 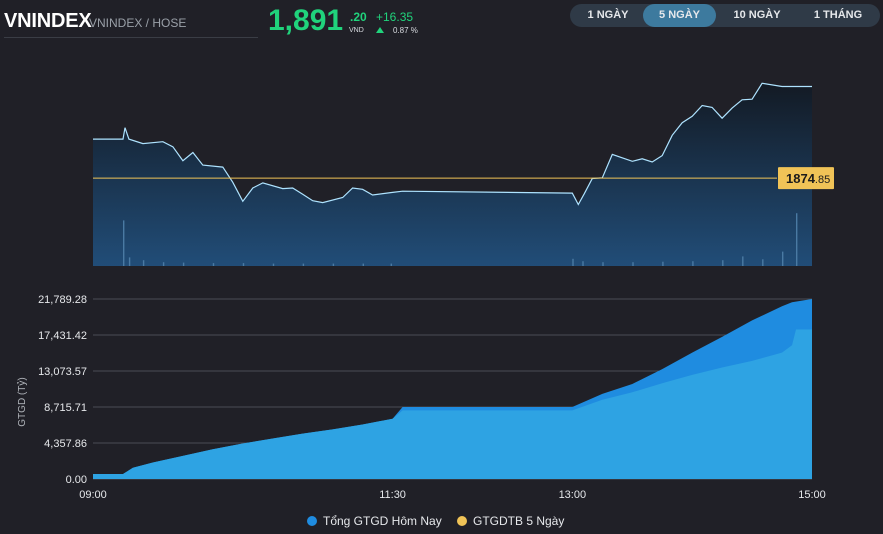 What do you see at coordinates (725, 15) in the screenshot?
I see `period-tabs: 1 NGÀY 5 NGÀY 10 NGÀY 1 THÁNG` at bounding box center [725, 15].